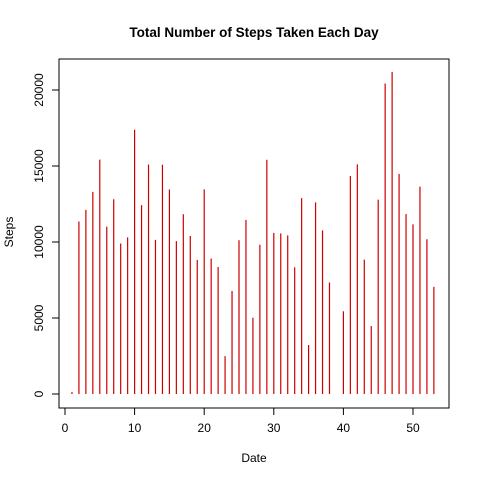 The image size is (480, 480). I want to click on x-tick-label: 20, so click(205, 428).